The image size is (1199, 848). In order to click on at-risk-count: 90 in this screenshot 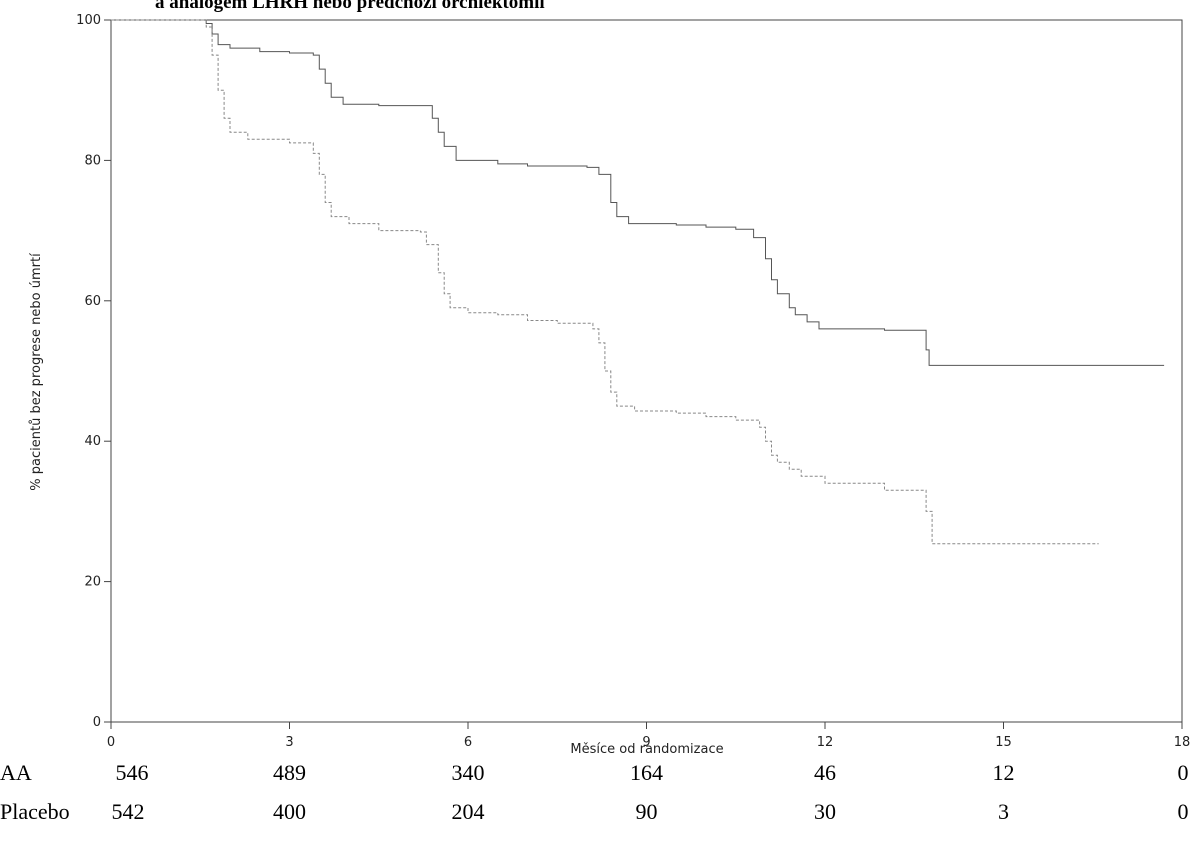, I will do `click(646, 811)`.